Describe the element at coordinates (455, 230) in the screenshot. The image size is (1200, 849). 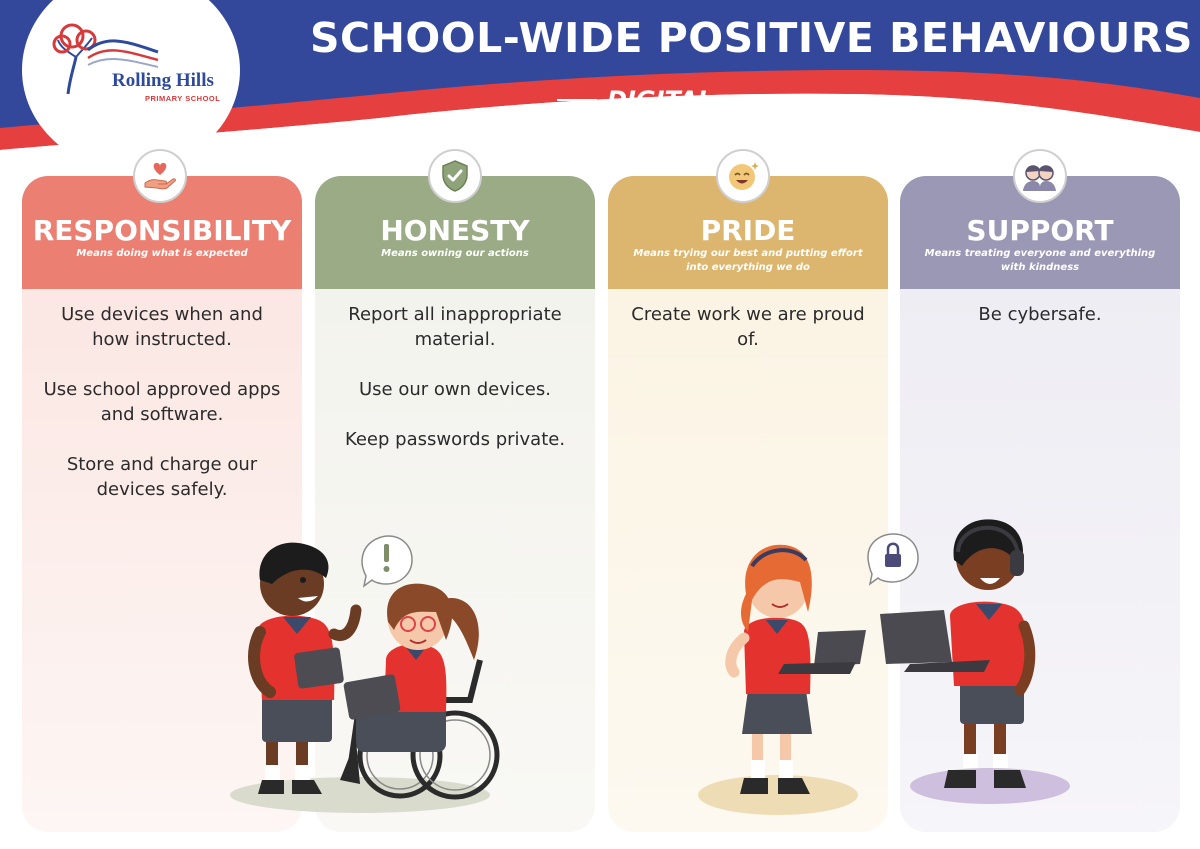
I see `column-title: HONESTY` at that location.